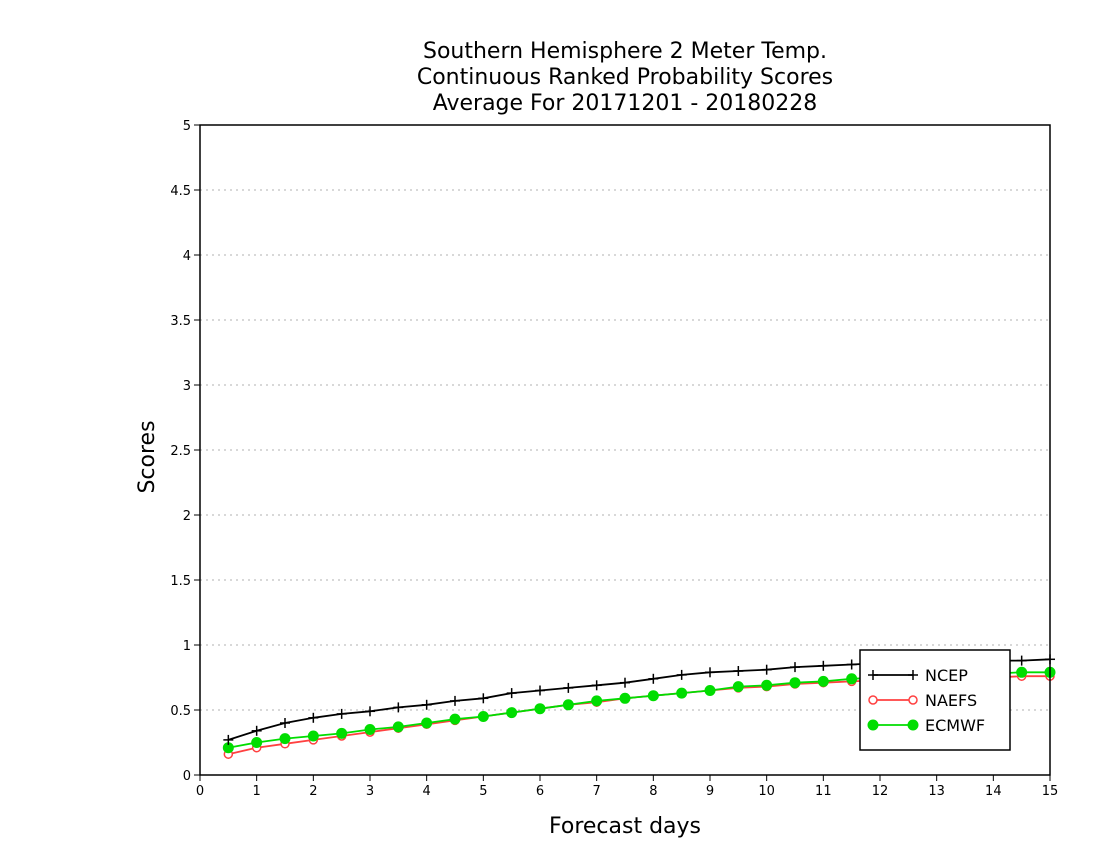 The height and width of the screenshot is (854, 1100). Describe the element at coordinates (625, 826) in the screenshot. I see `x-axis-label: Forecast days` at that location.